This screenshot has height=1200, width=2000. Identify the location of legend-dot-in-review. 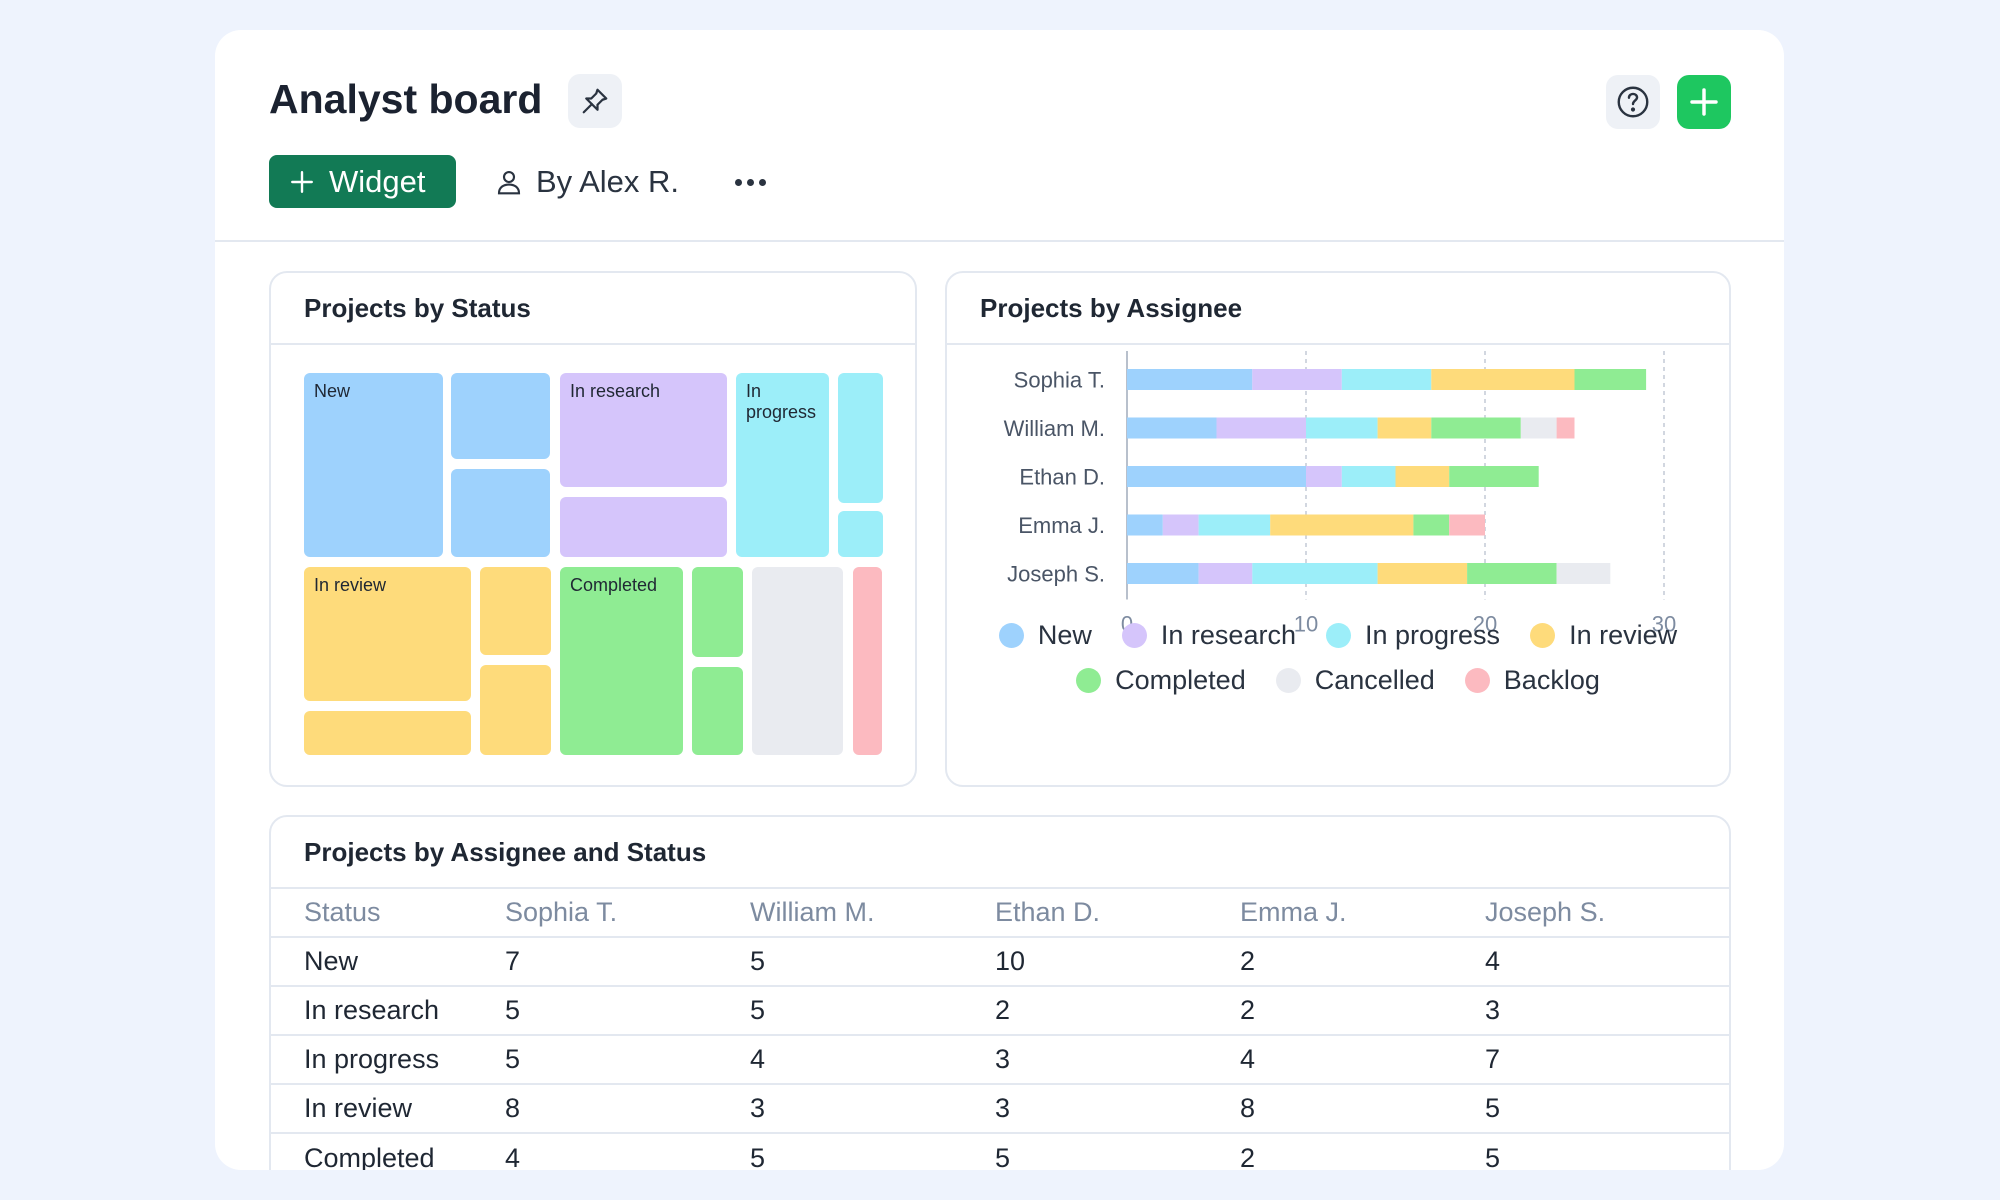
(1543, 635).